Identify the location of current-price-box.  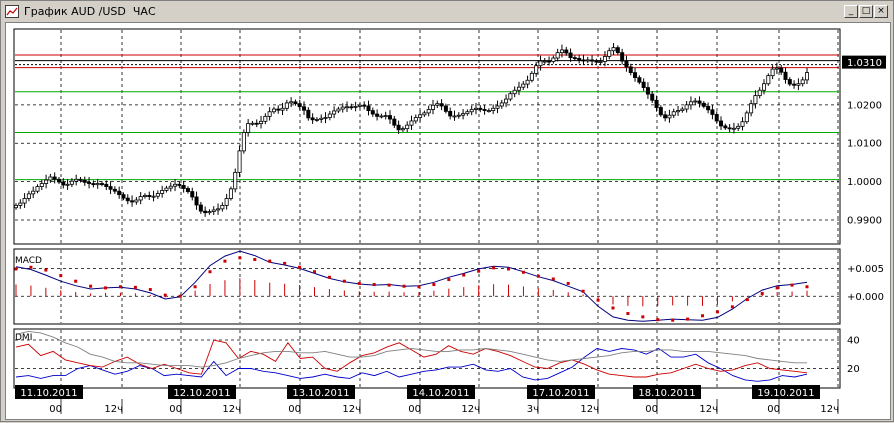
(864, 62).